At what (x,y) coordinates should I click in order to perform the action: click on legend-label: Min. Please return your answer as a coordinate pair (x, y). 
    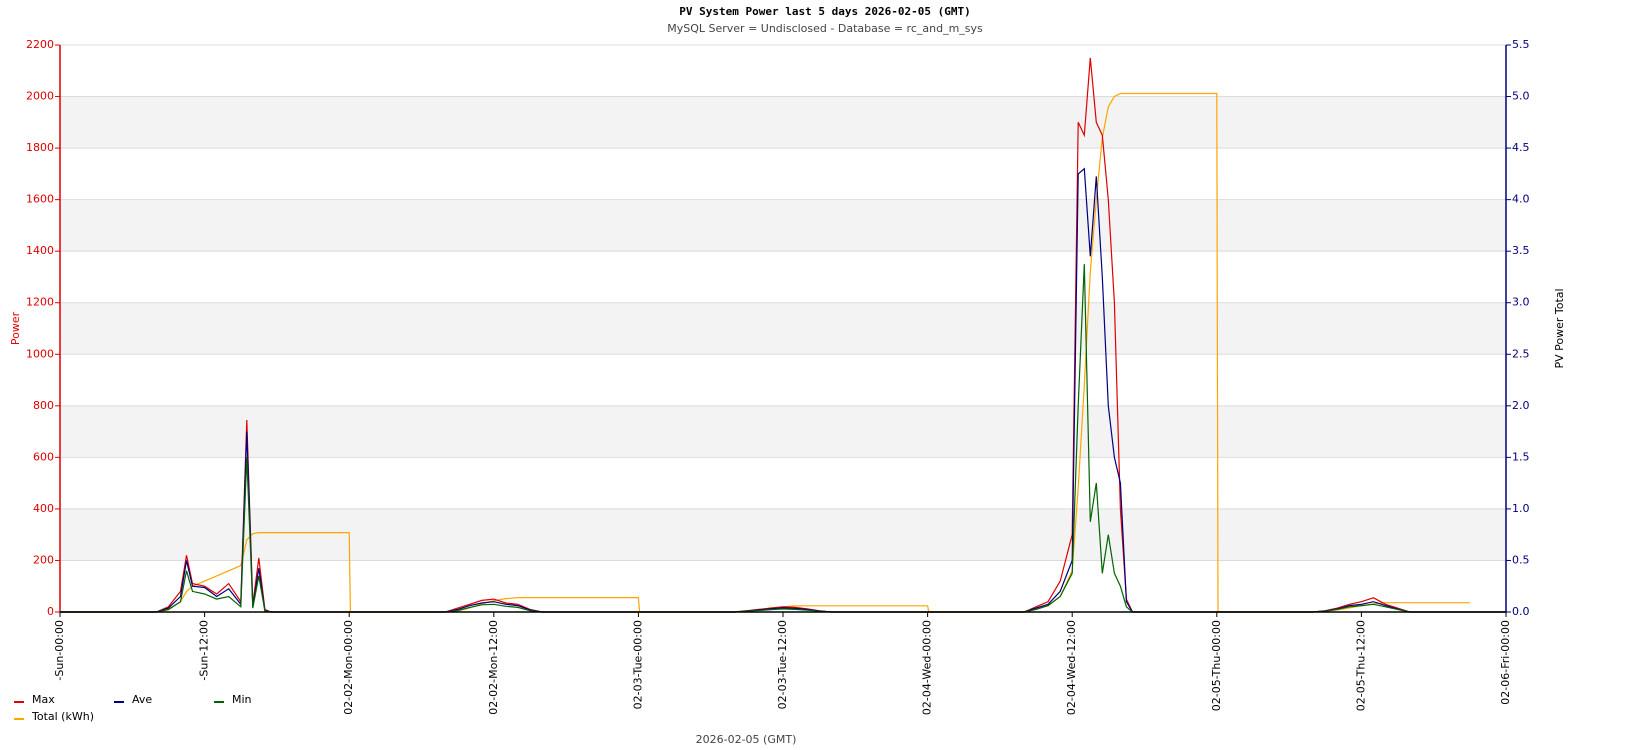
    Looking at the image, I should click on (242, 699).